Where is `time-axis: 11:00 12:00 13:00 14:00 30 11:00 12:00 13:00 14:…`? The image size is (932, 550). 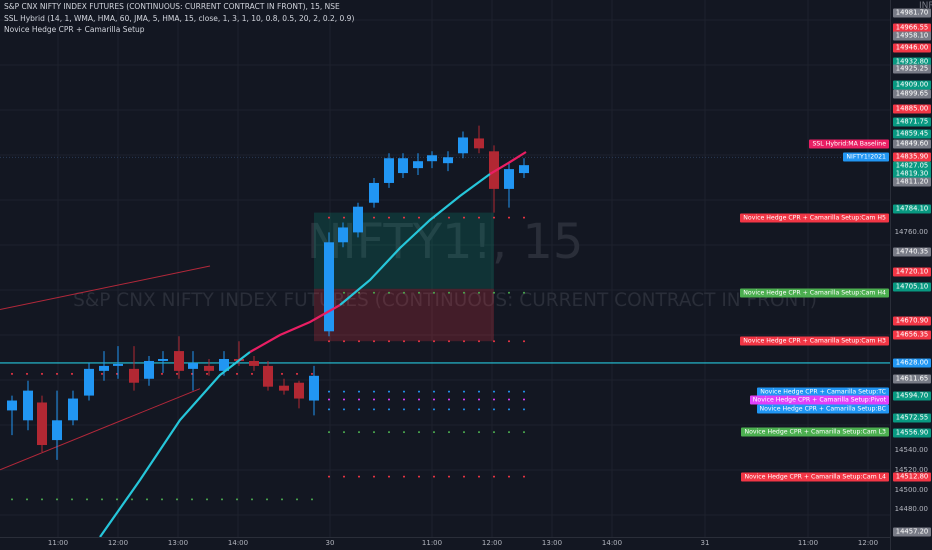 time-axis: 11:00 12:00 13:00 14:00 30 11:00 12:00 13:00 14:… is located at coordinates (445, 543).